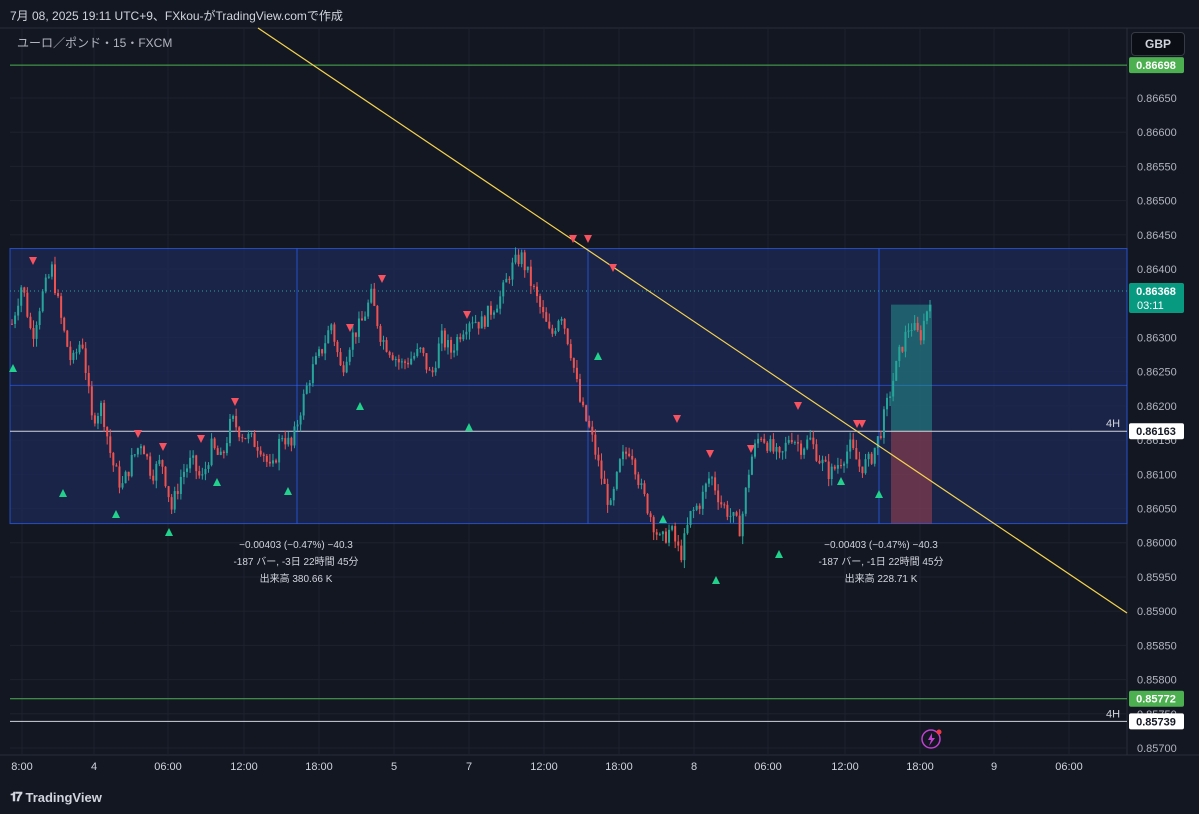  What do you see at coordinates (63, 797) in the screenshot?
I see `brand-name: TradingView` at bounding box center [63, 797].